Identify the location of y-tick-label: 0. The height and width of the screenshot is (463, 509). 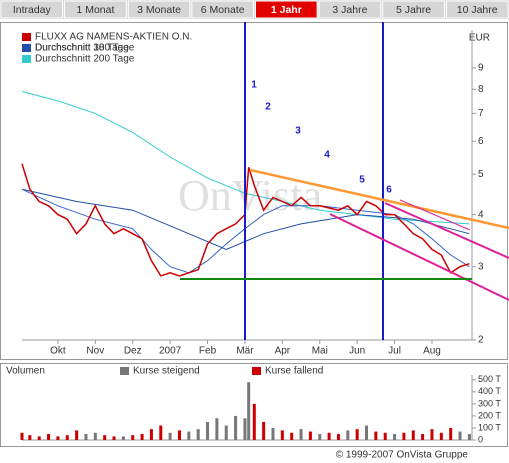
(480, 439).